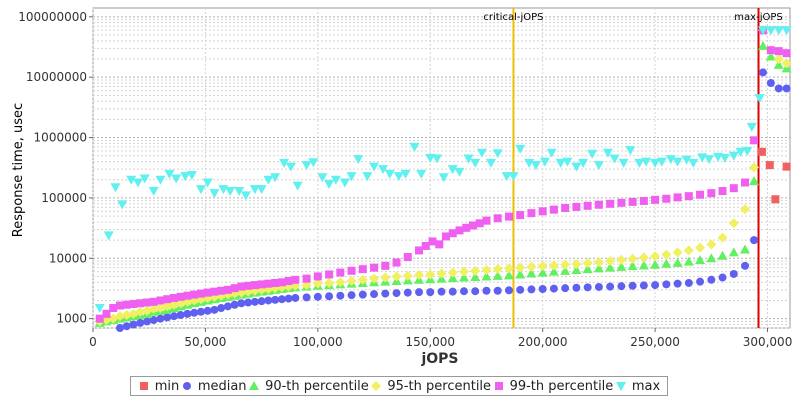 This screenshot has width=800, height=404. Describe the element at coordinates (222, 386) in the screenshot. I see `legend-label: median` at that location.